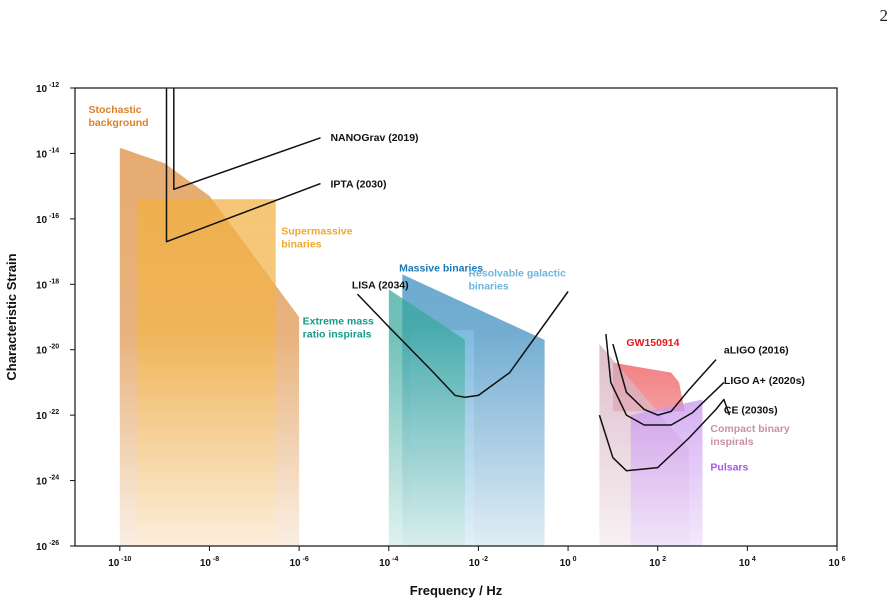 This screenshot has width=894, height=605. Describe the element at coordinates (47, 284) in the screenshot. I see `y-tick-label: 10 -18` at that location.